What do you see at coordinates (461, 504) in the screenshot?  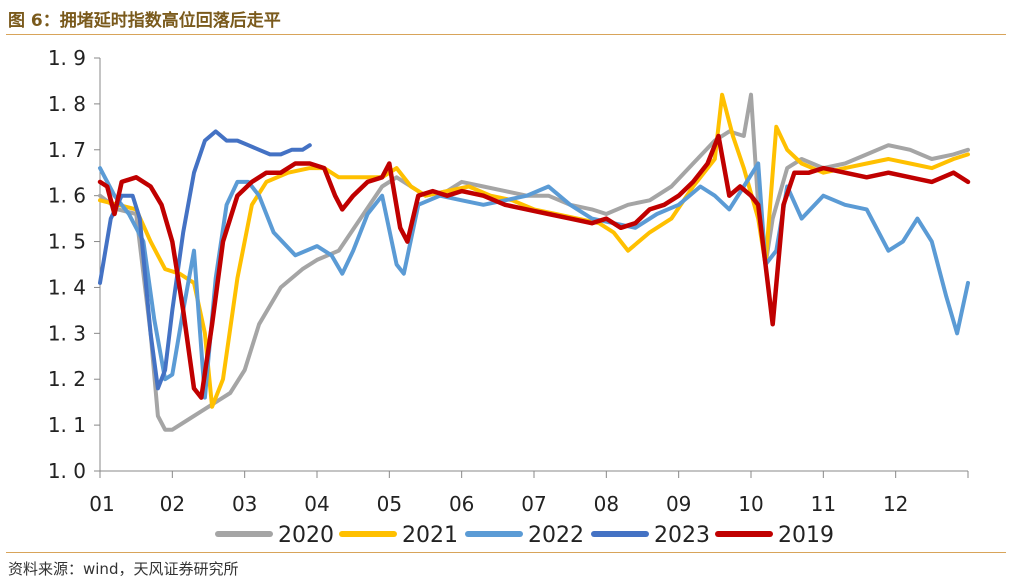 I see `x-tick-label: 06` at bounding box center [461, 504].